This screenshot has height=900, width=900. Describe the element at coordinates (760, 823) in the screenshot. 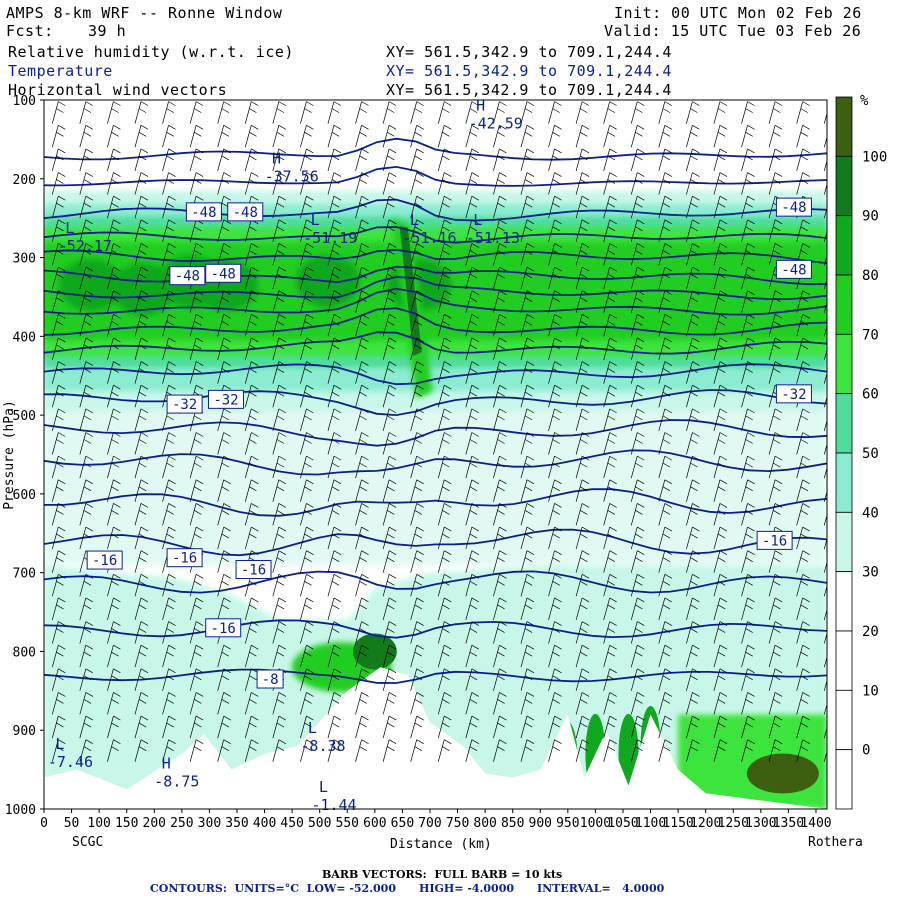

I see `x-tick-label: 1300` at that location.